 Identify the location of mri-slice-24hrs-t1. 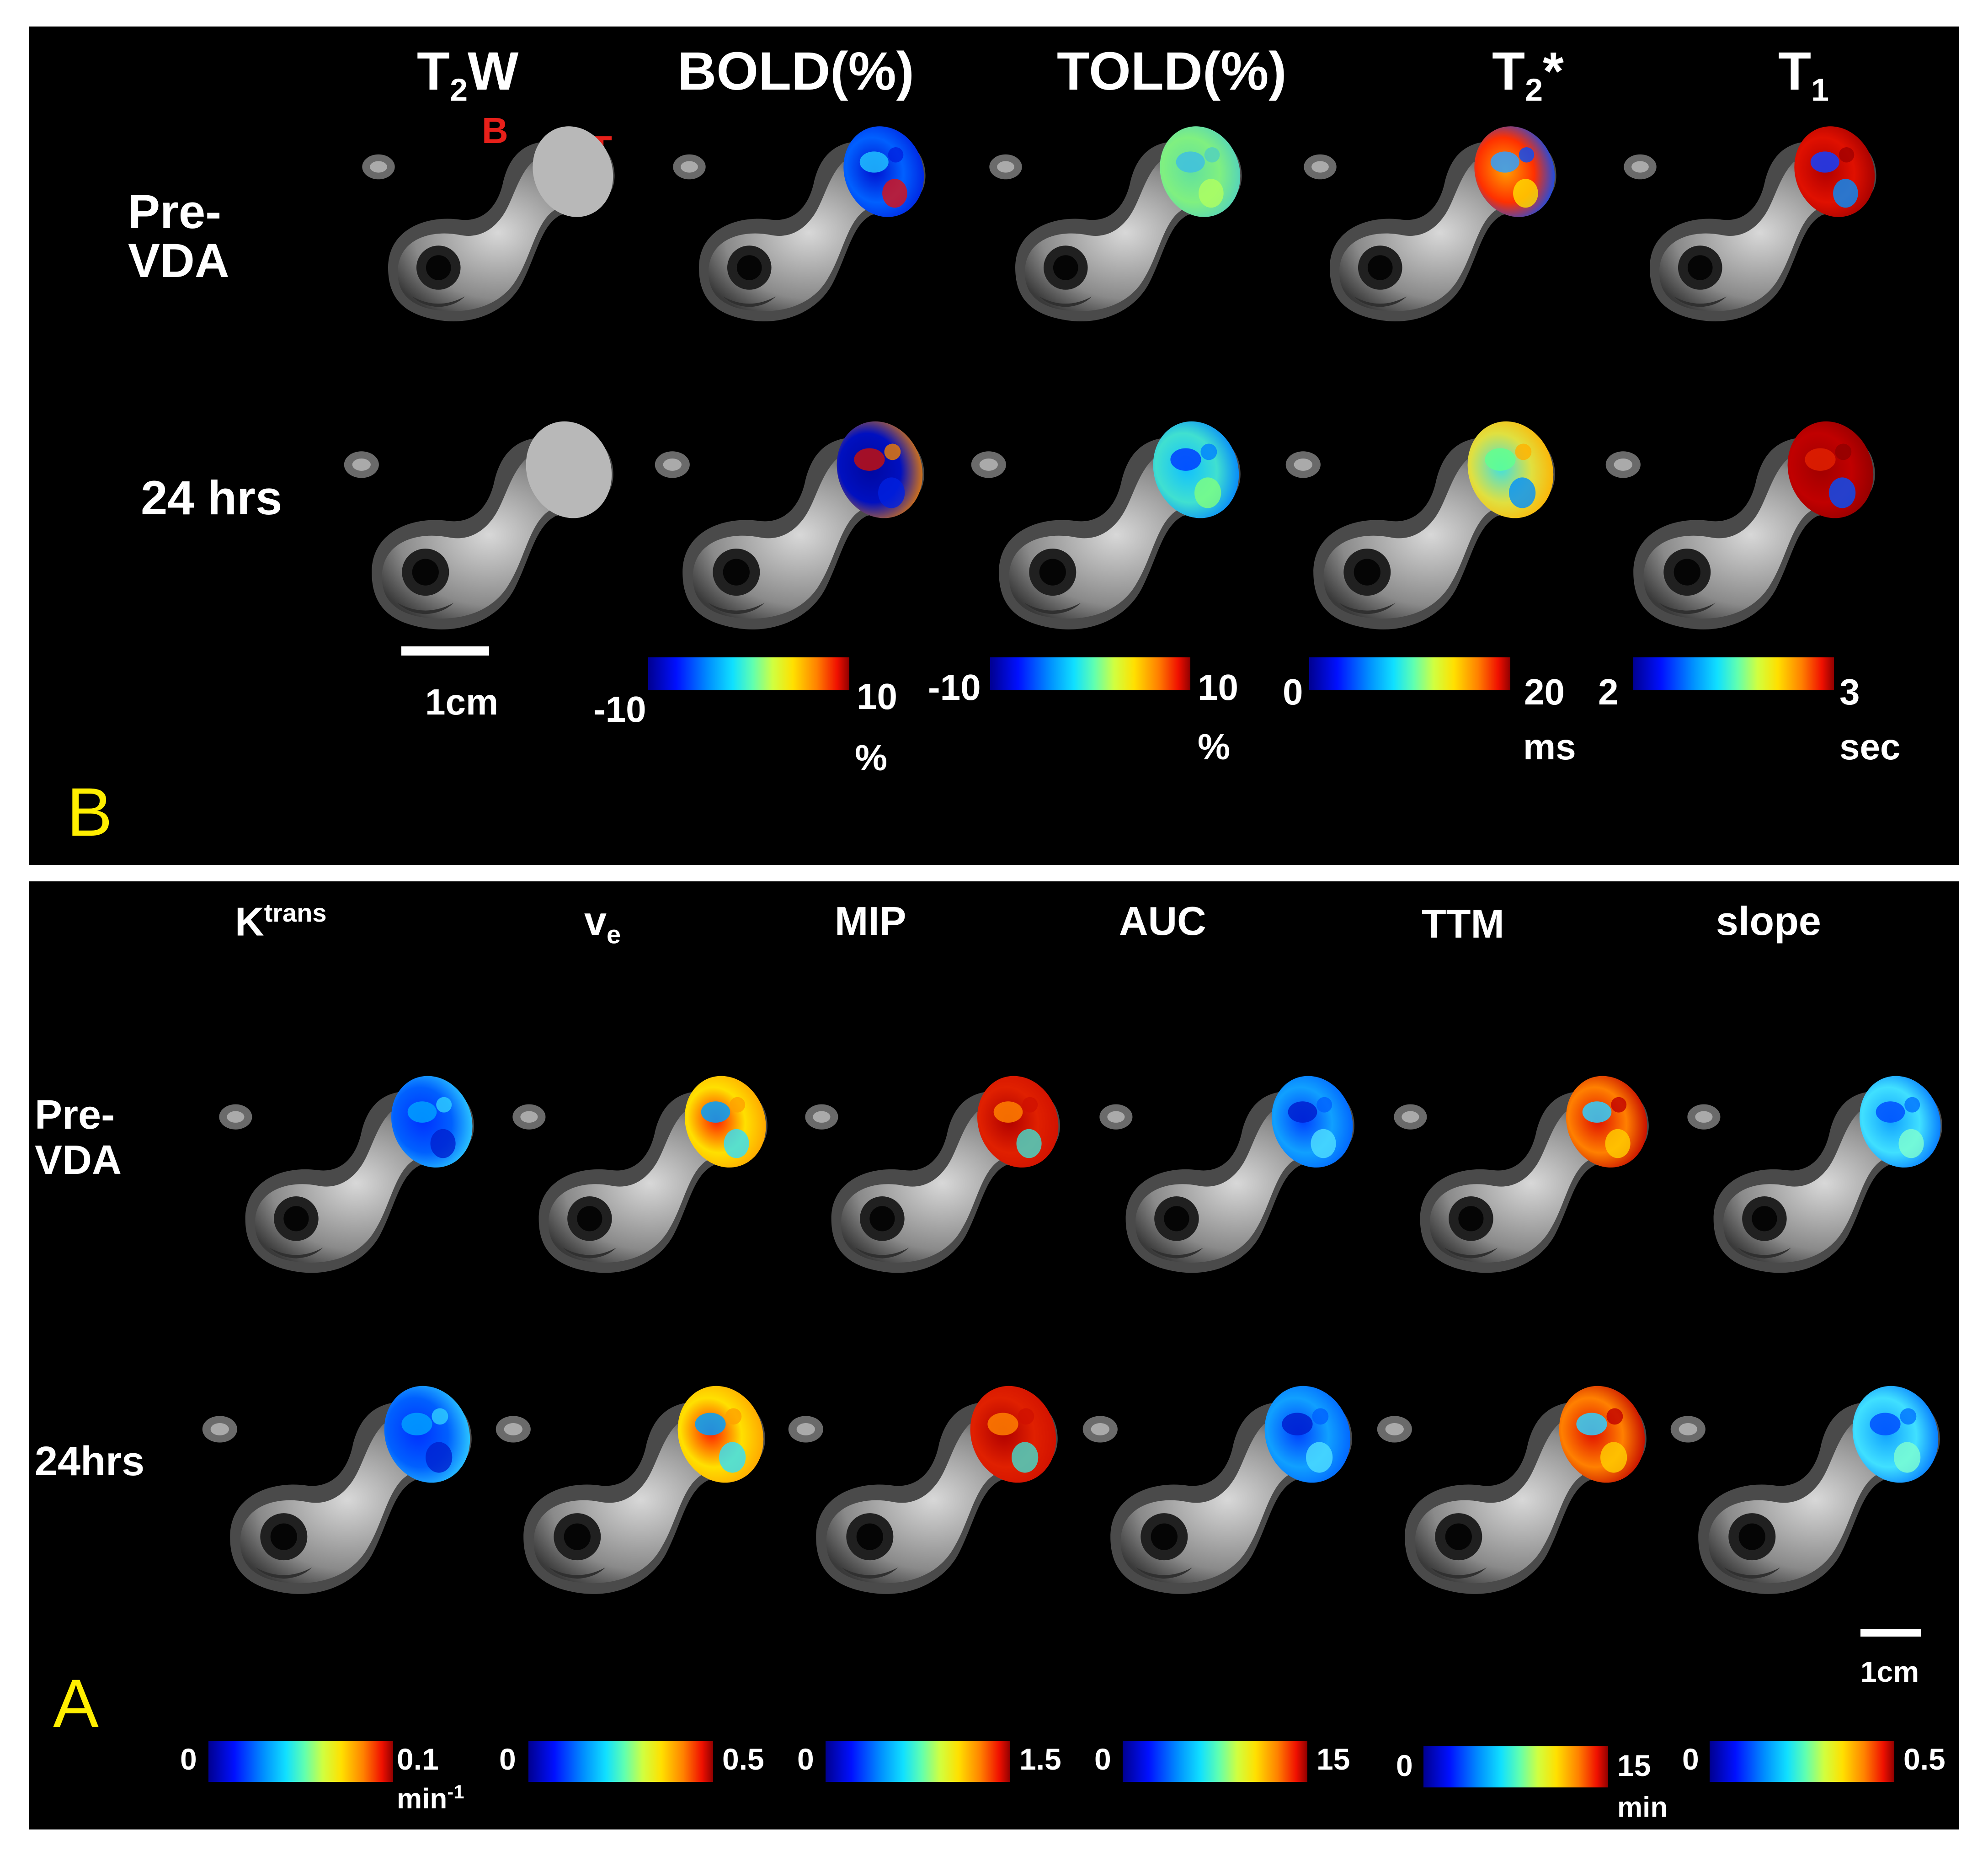
(1741, 525).